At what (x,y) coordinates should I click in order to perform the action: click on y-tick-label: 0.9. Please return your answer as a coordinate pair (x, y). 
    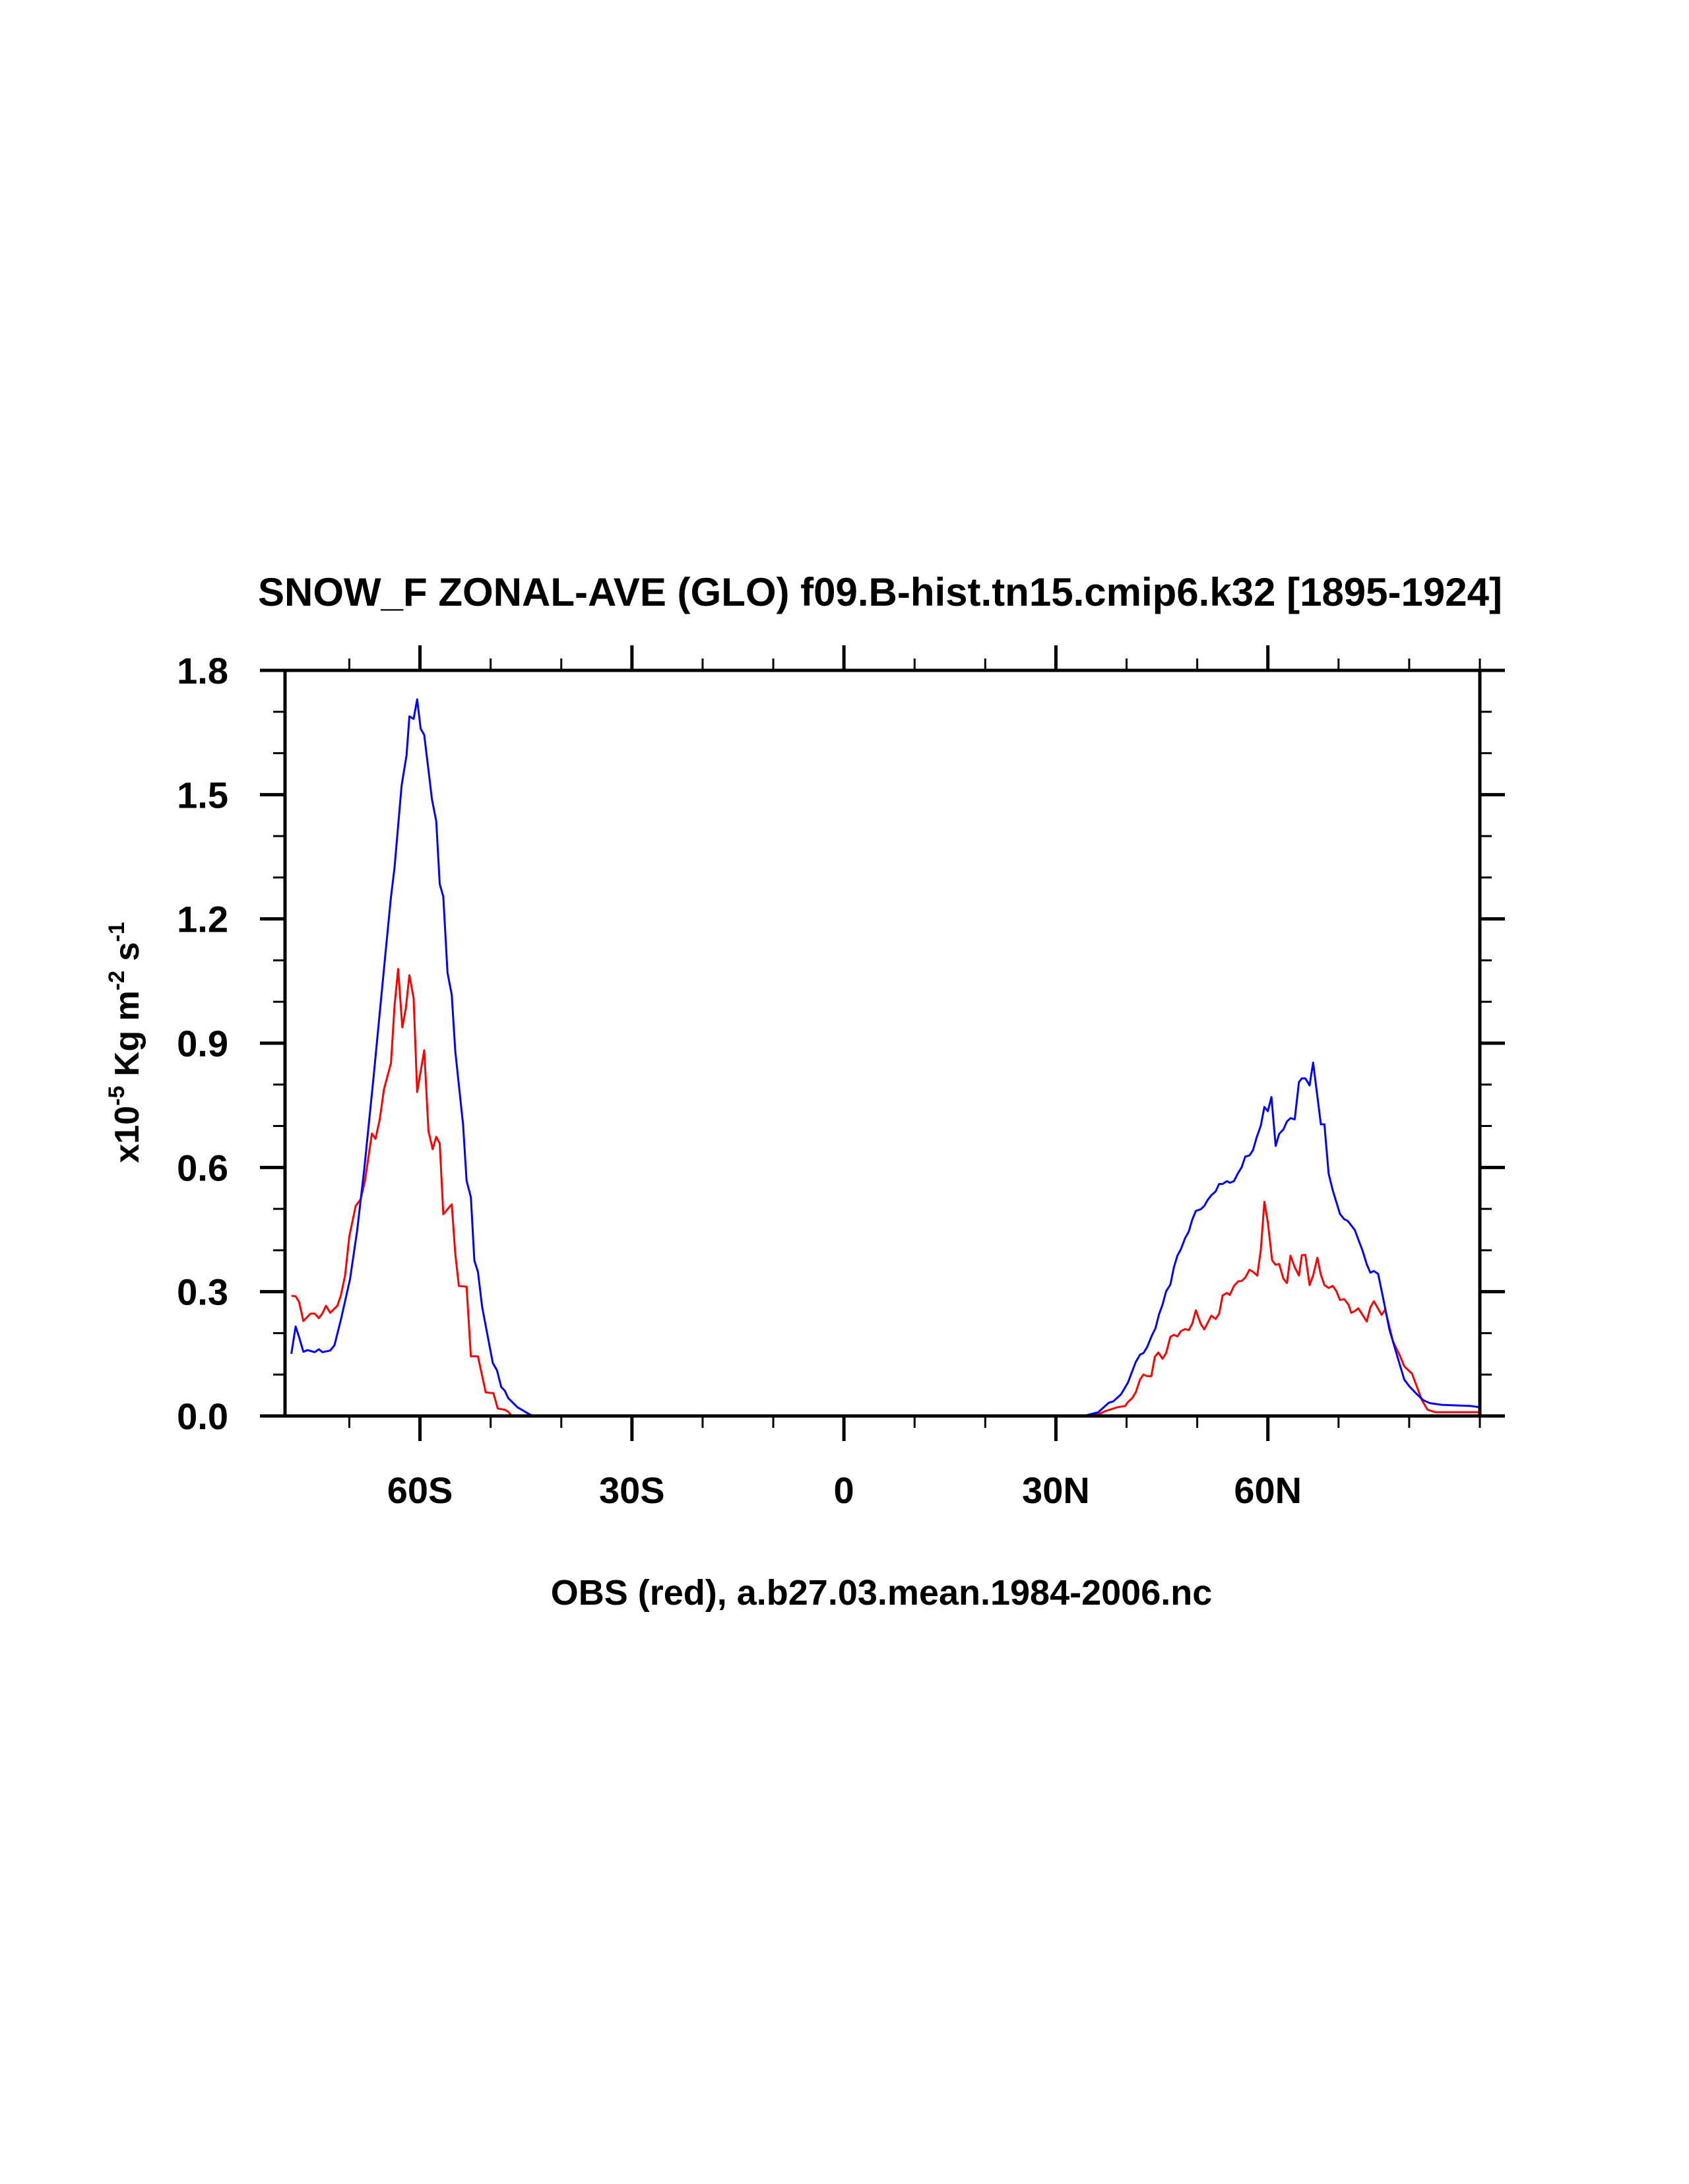
    Looking at the image, I should click on (202, 1043).